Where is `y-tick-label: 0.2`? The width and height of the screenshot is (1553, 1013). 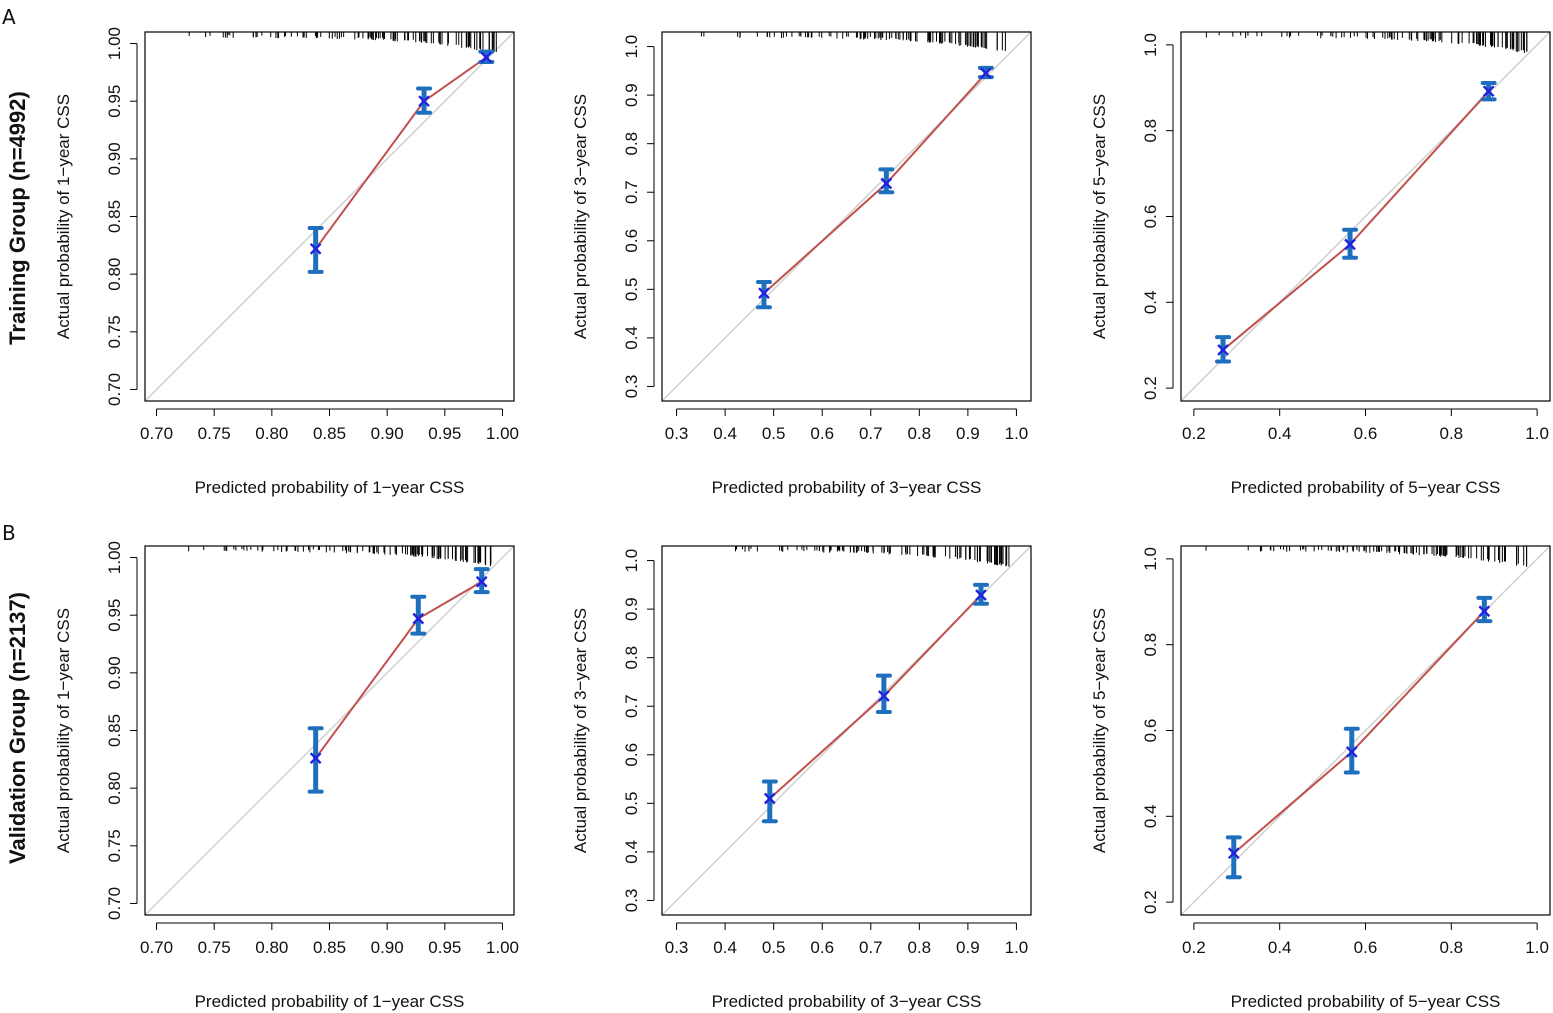
y-tick-label: 0.2 is located at coordinates (1150, 902).